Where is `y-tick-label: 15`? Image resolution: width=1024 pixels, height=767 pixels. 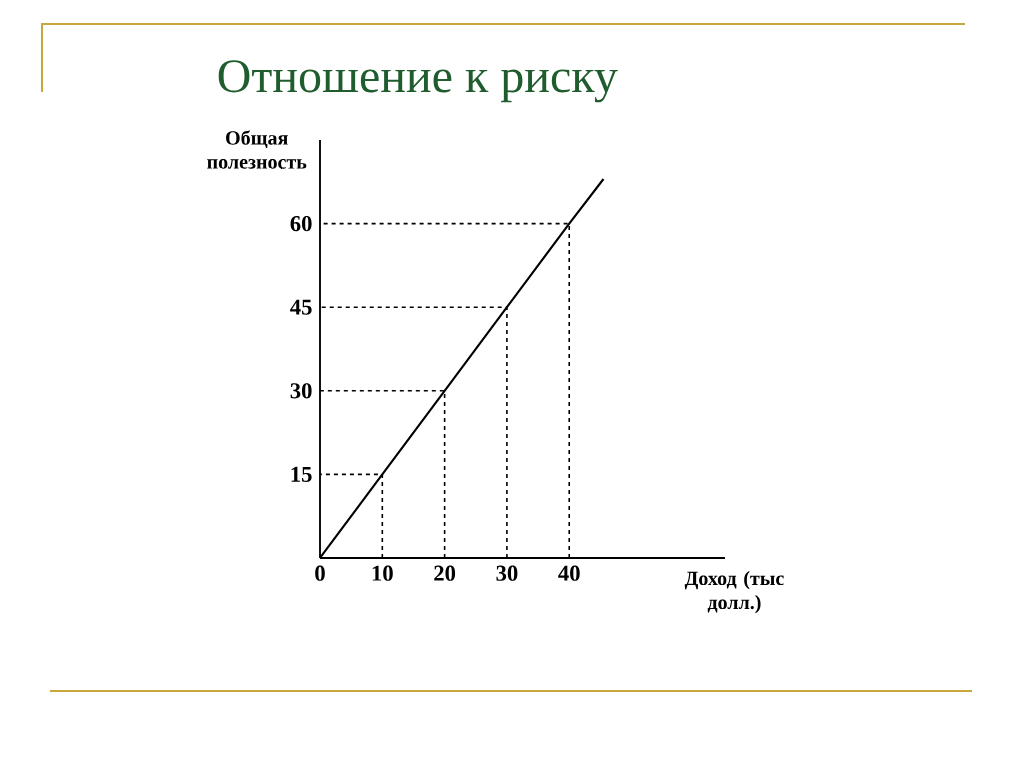 y-tick-label: 15 is located at coordinates (301, 474).